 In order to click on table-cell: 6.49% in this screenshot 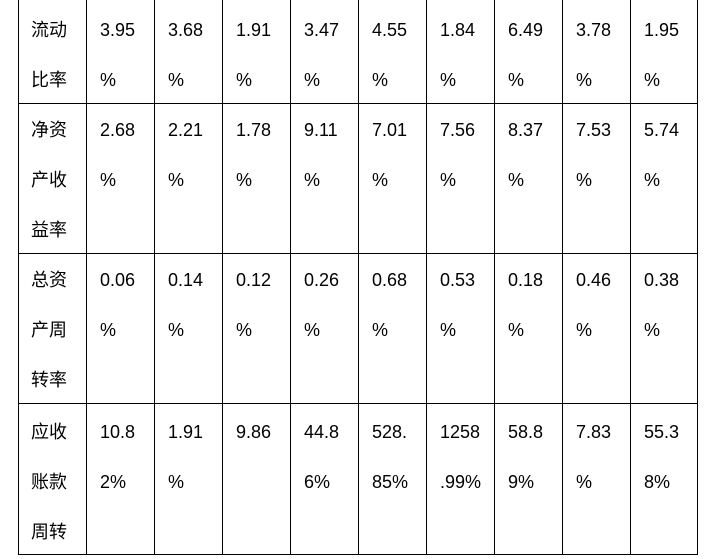, I will do `click(528, 52)`.